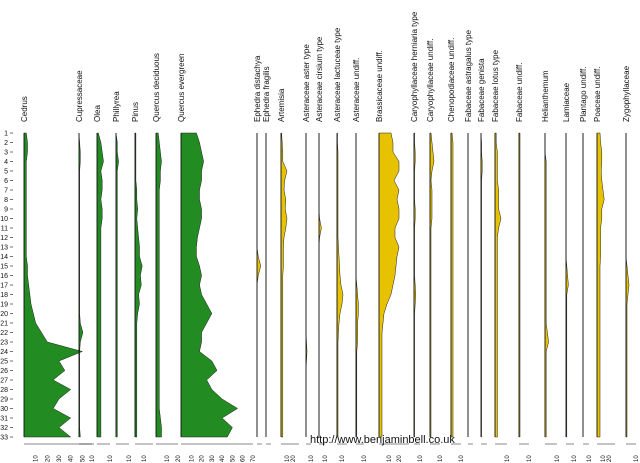 The width and height of the screenshot is (640, 463). I want to click on sample-label: 22, so click(4, 333).